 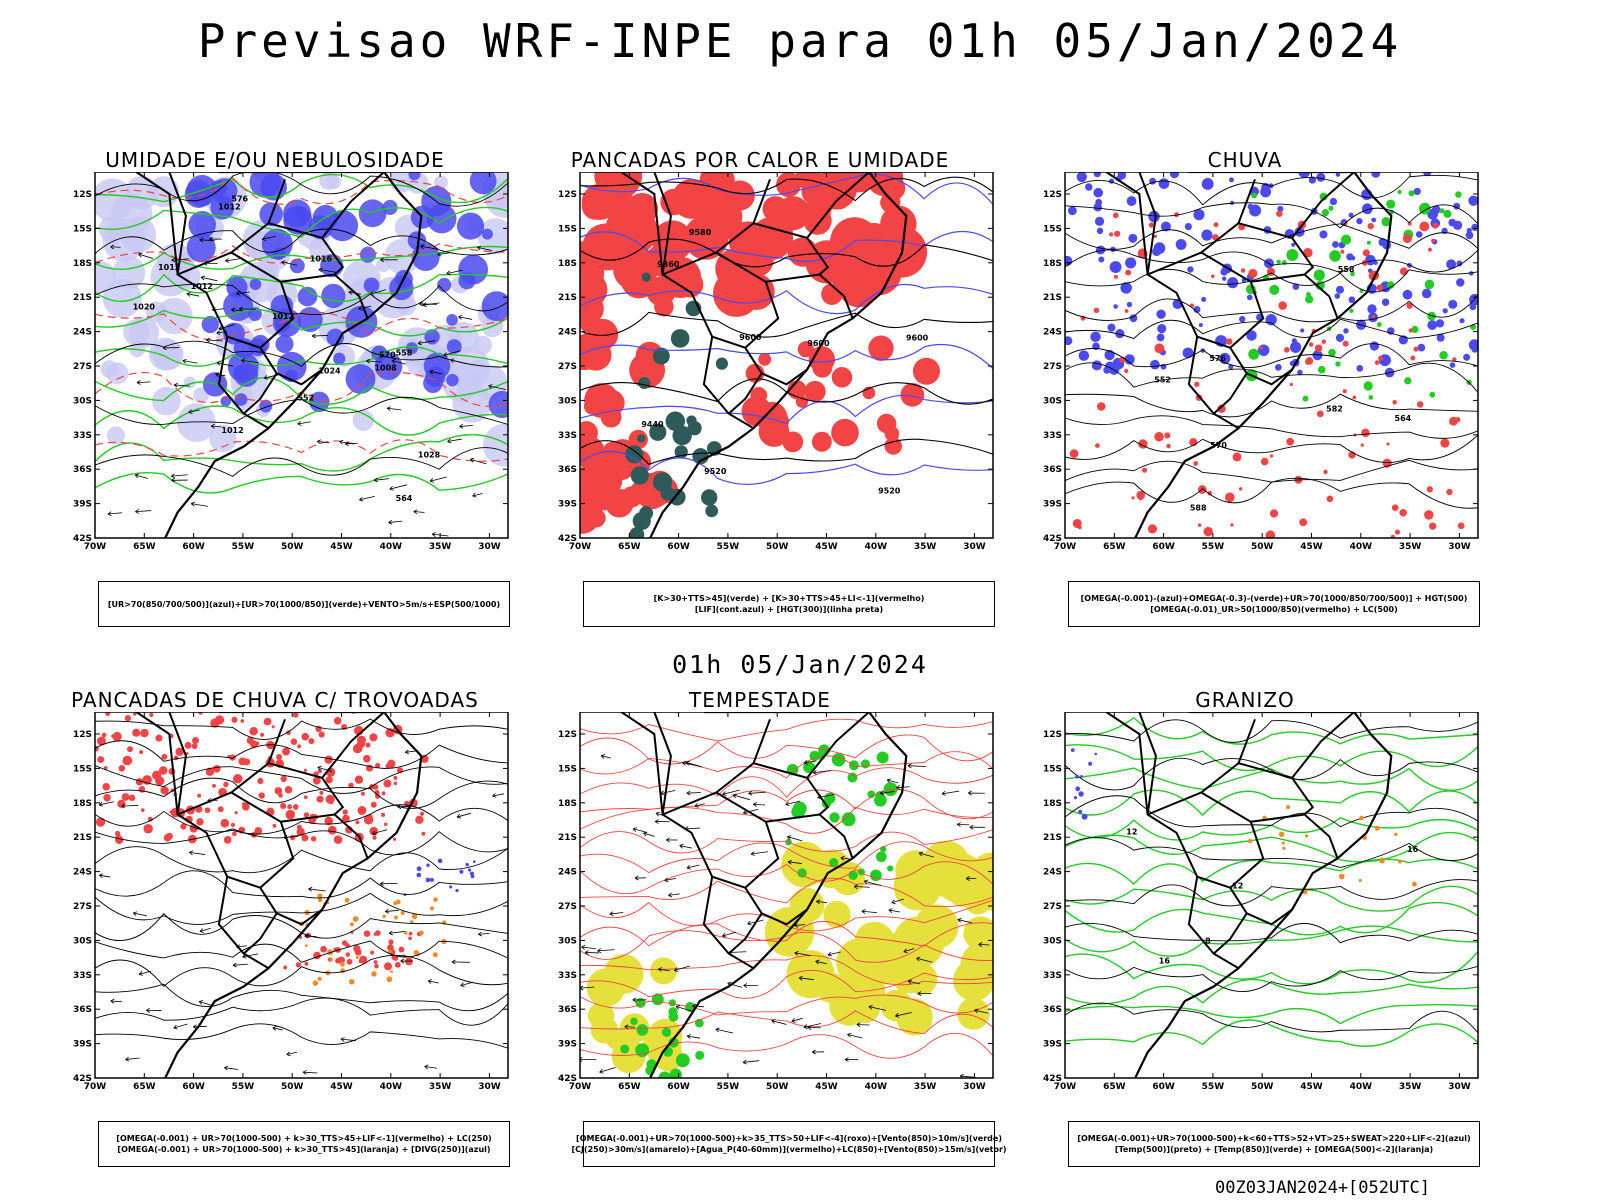 I want to click on panel-title: CHUVA, so click(x=1245, y=160).